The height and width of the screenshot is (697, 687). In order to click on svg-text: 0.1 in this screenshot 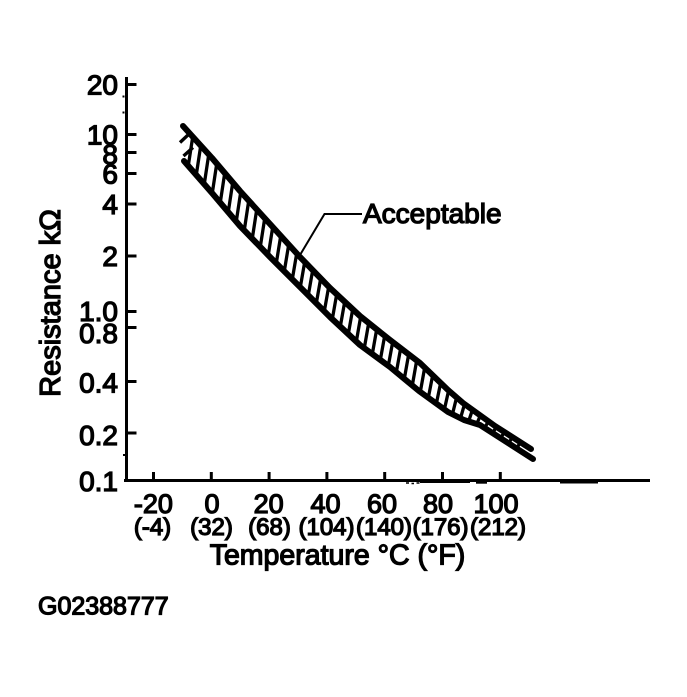, I will do `click(98, 481)`.